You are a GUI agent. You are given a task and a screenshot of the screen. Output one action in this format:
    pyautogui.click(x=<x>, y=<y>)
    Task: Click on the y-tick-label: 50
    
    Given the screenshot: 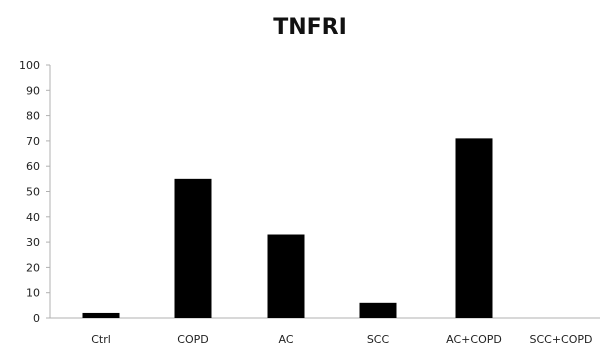 What is the action you would take?
    pyautogui.click(x=33, y=192)
    